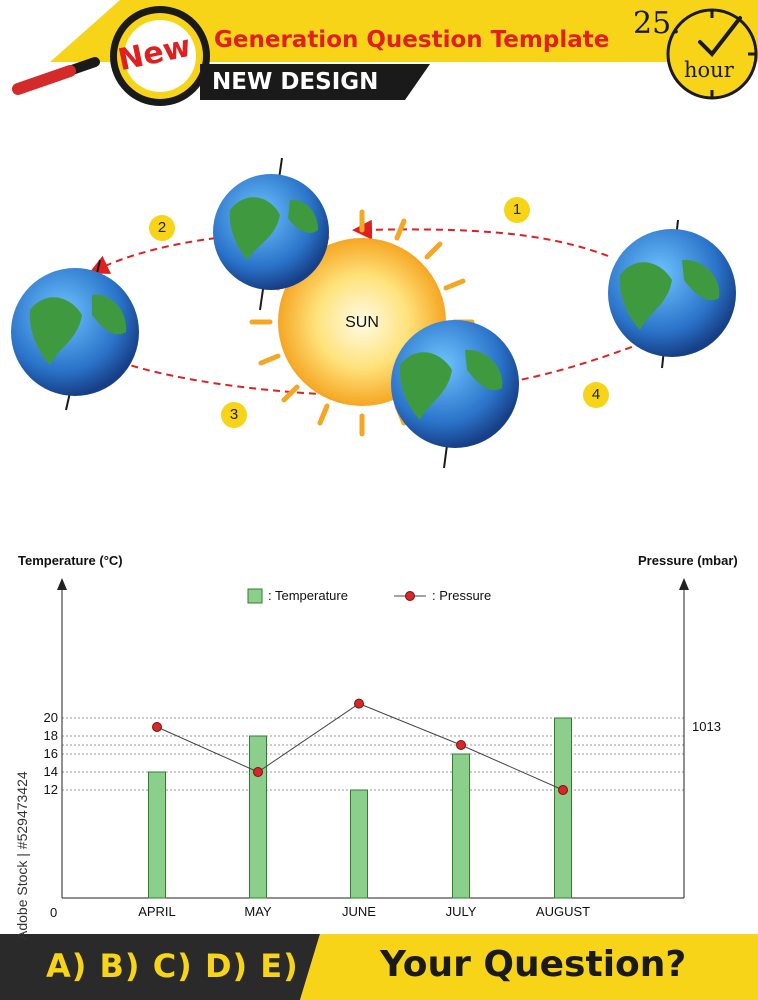 The image size is (758, 1000). I want to click on right-axis-arrow-icon, so click(684, 584).